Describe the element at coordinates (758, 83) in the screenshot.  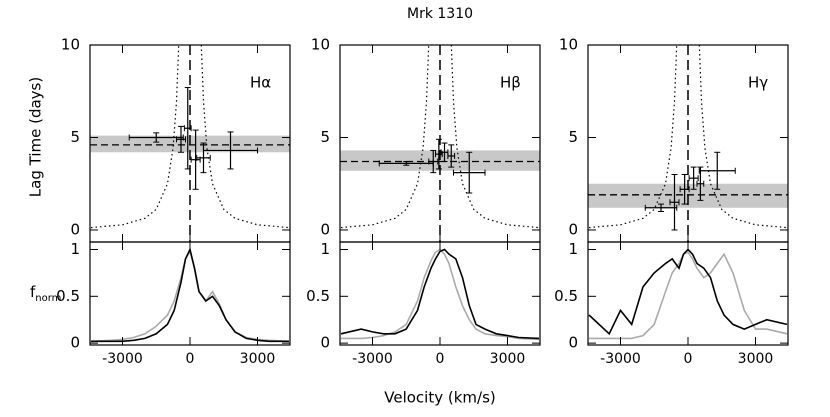
I see `line-label: Hγ` at that location.